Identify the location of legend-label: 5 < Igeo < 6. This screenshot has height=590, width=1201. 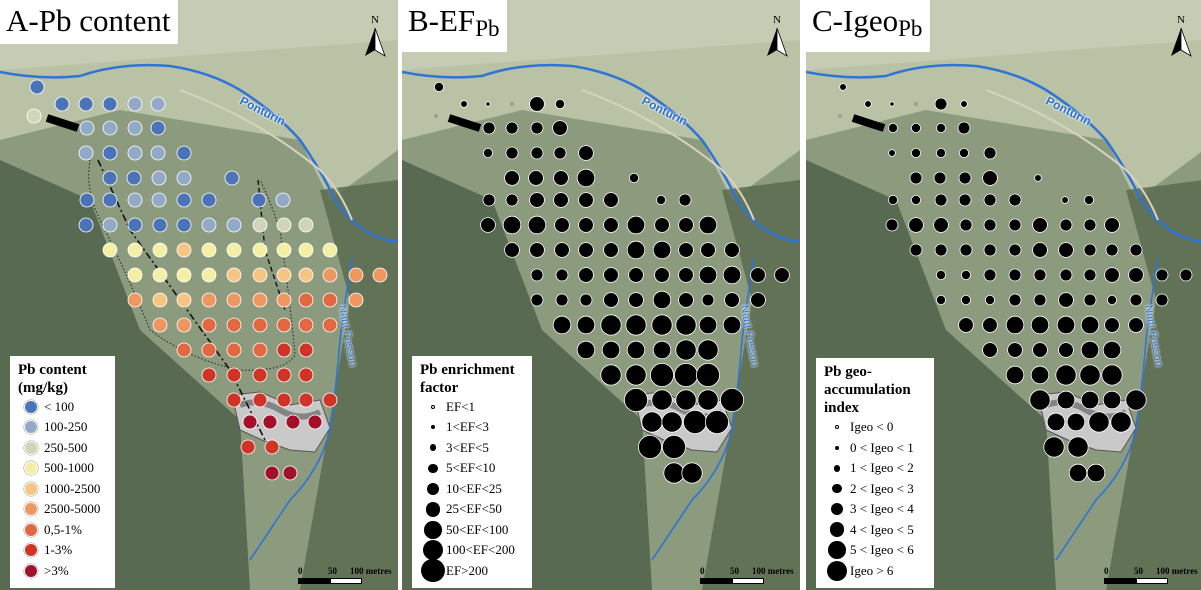
(882, 550).